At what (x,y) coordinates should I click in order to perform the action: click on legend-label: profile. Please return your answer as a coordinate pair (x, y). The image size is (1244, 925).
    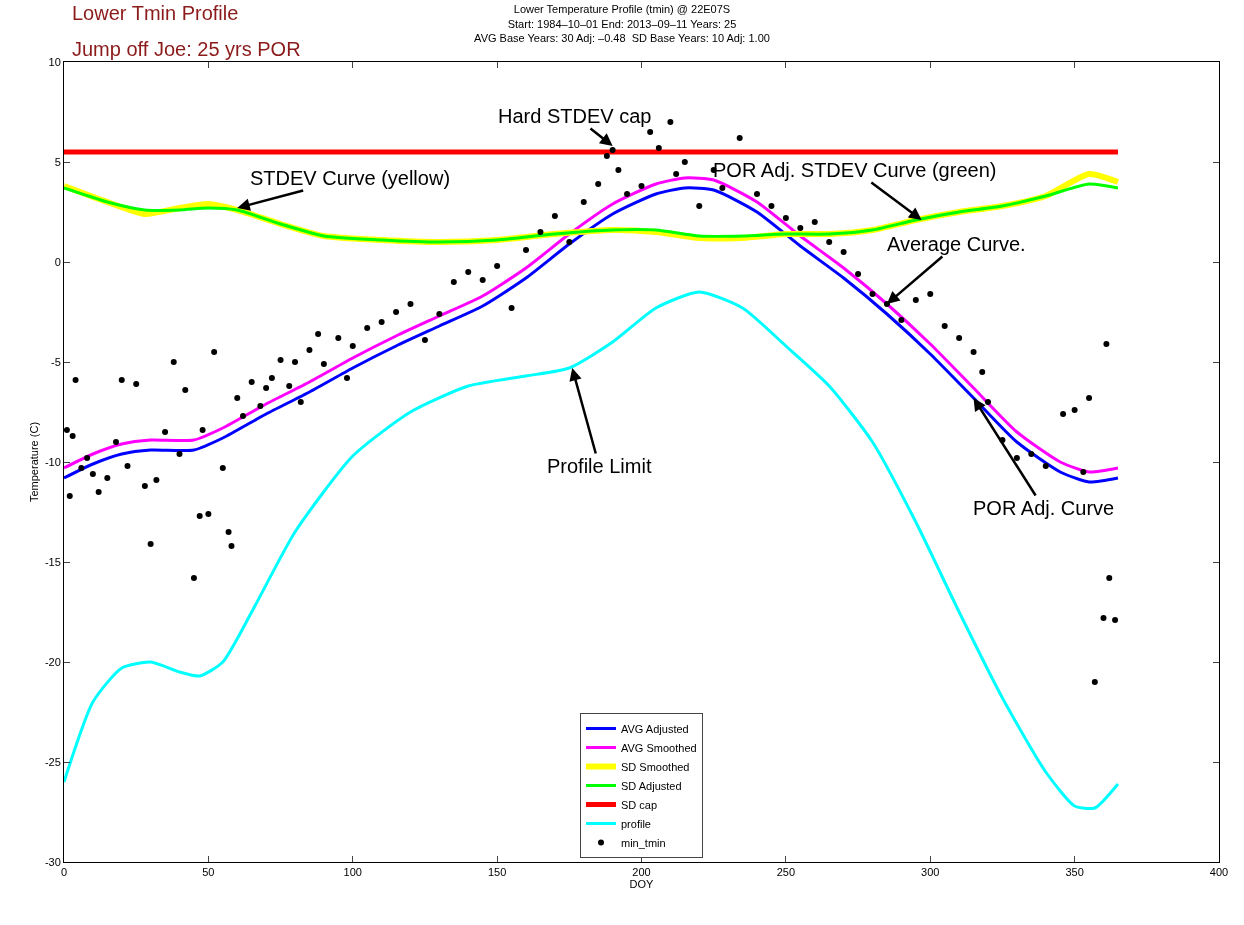
    Looking at the image, I should click on (636, 823).